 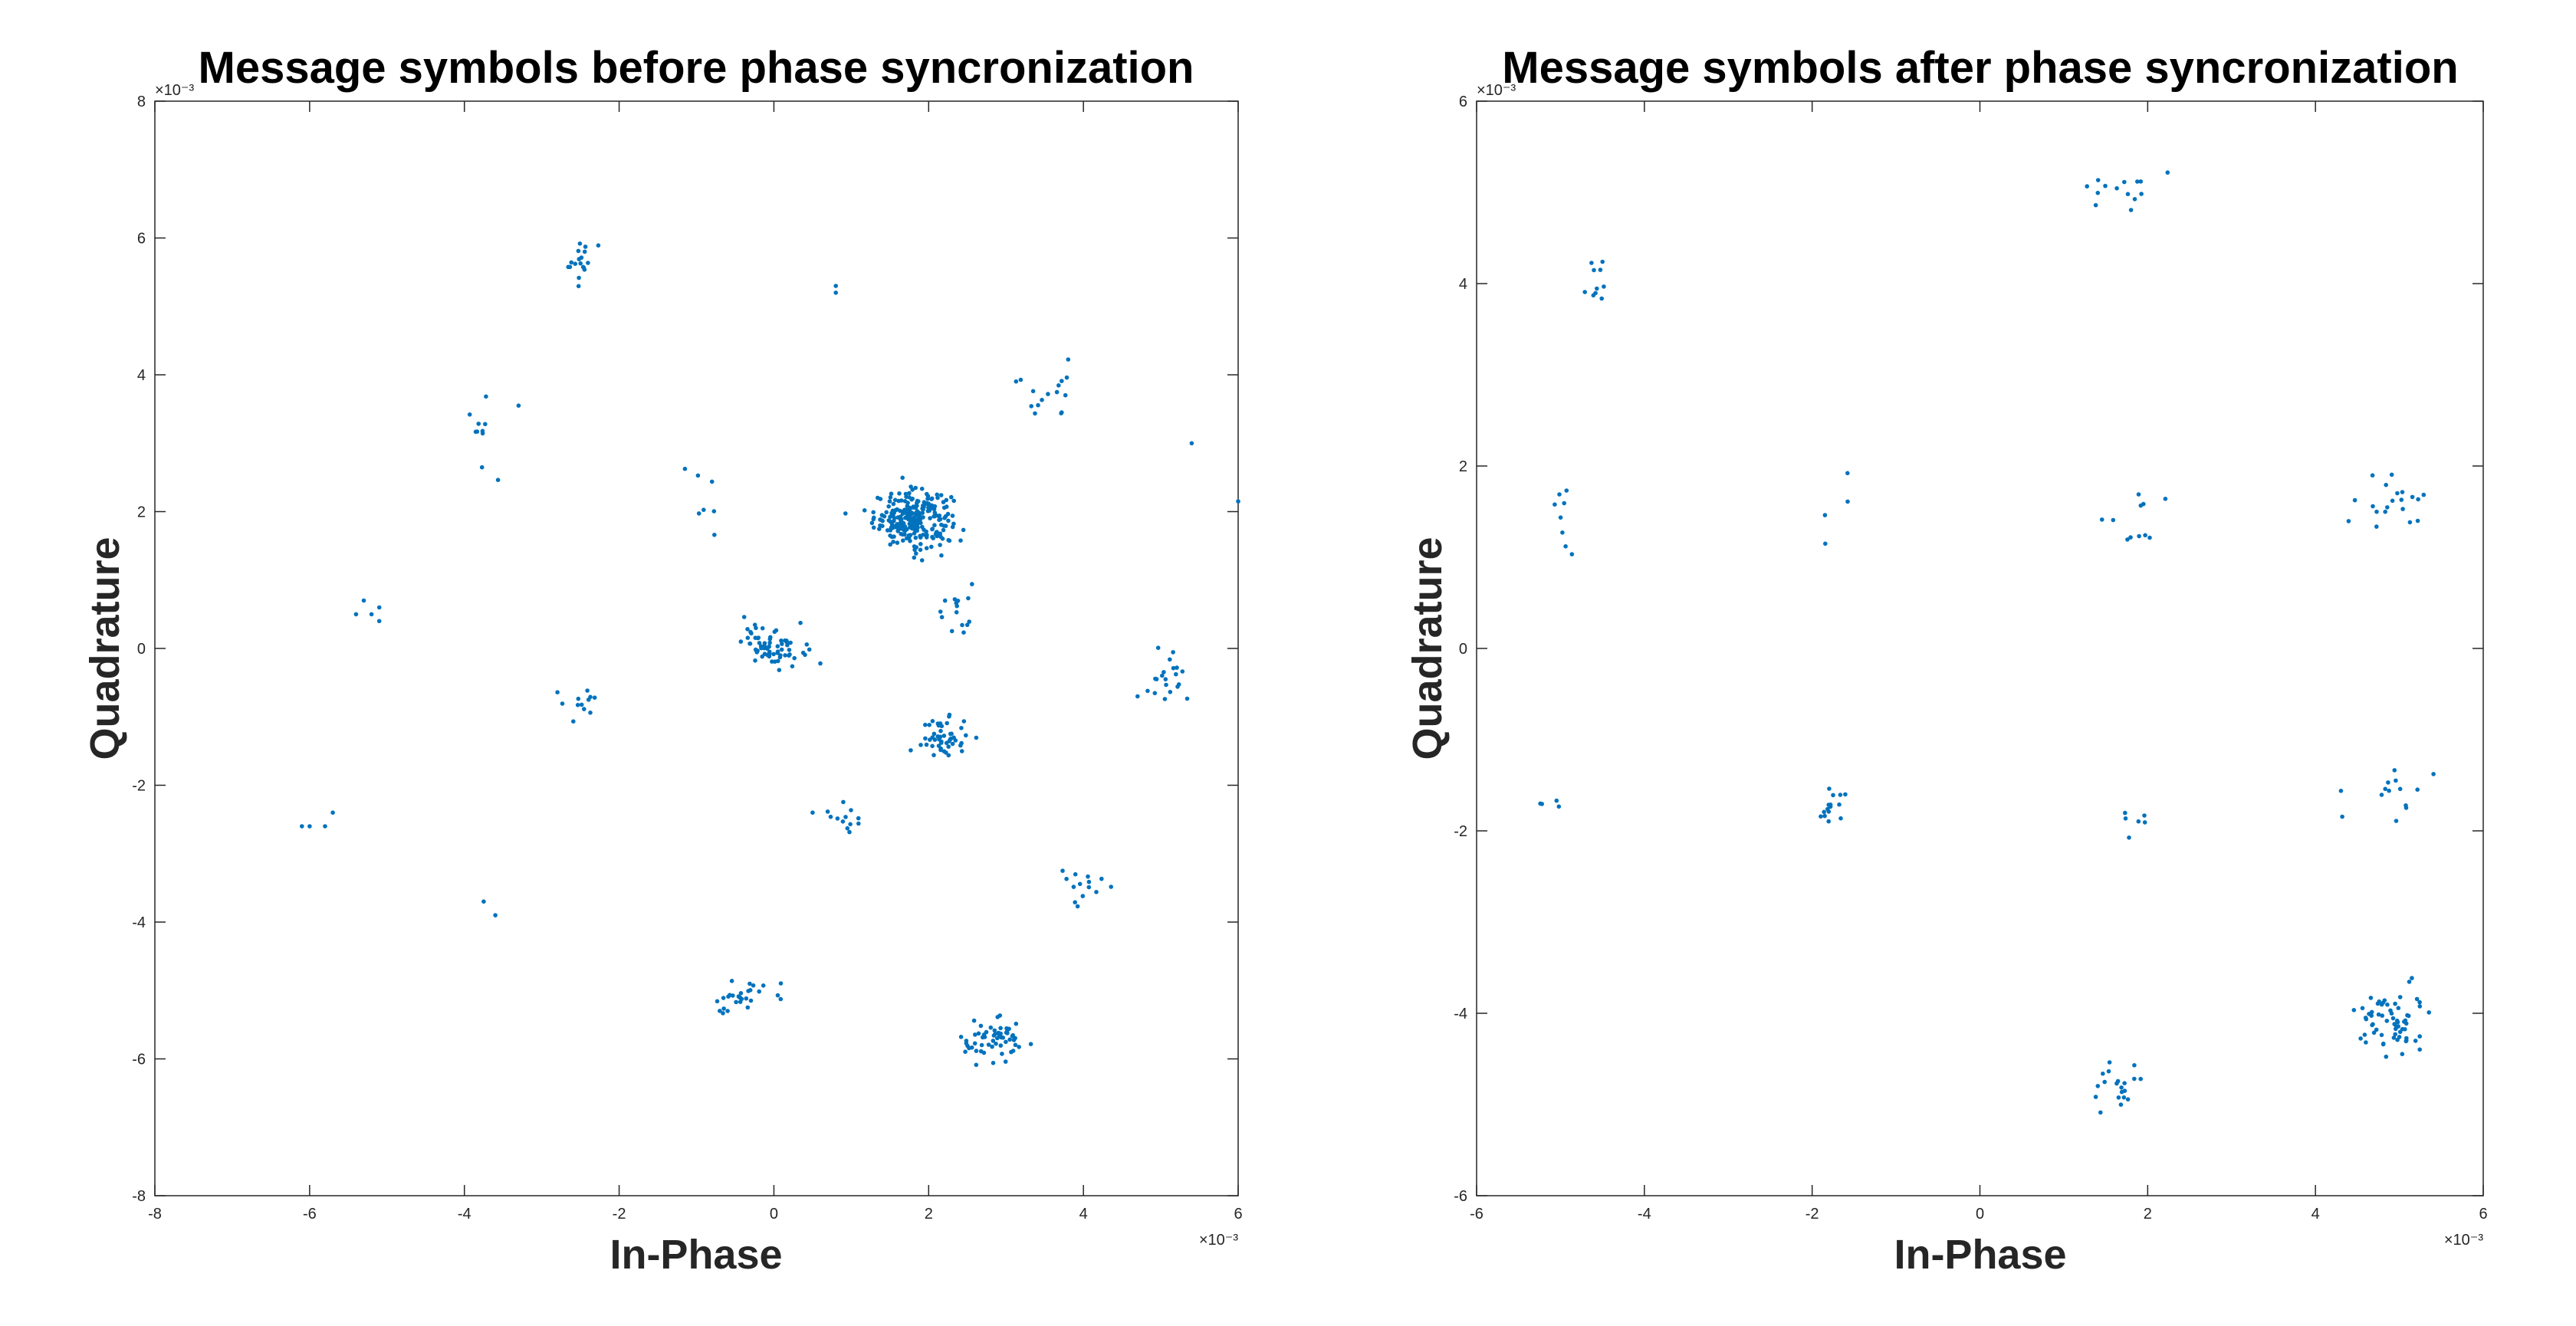 I want to click on x-exponent-after: ×10⁻³, so click(x=2464, y=1240).